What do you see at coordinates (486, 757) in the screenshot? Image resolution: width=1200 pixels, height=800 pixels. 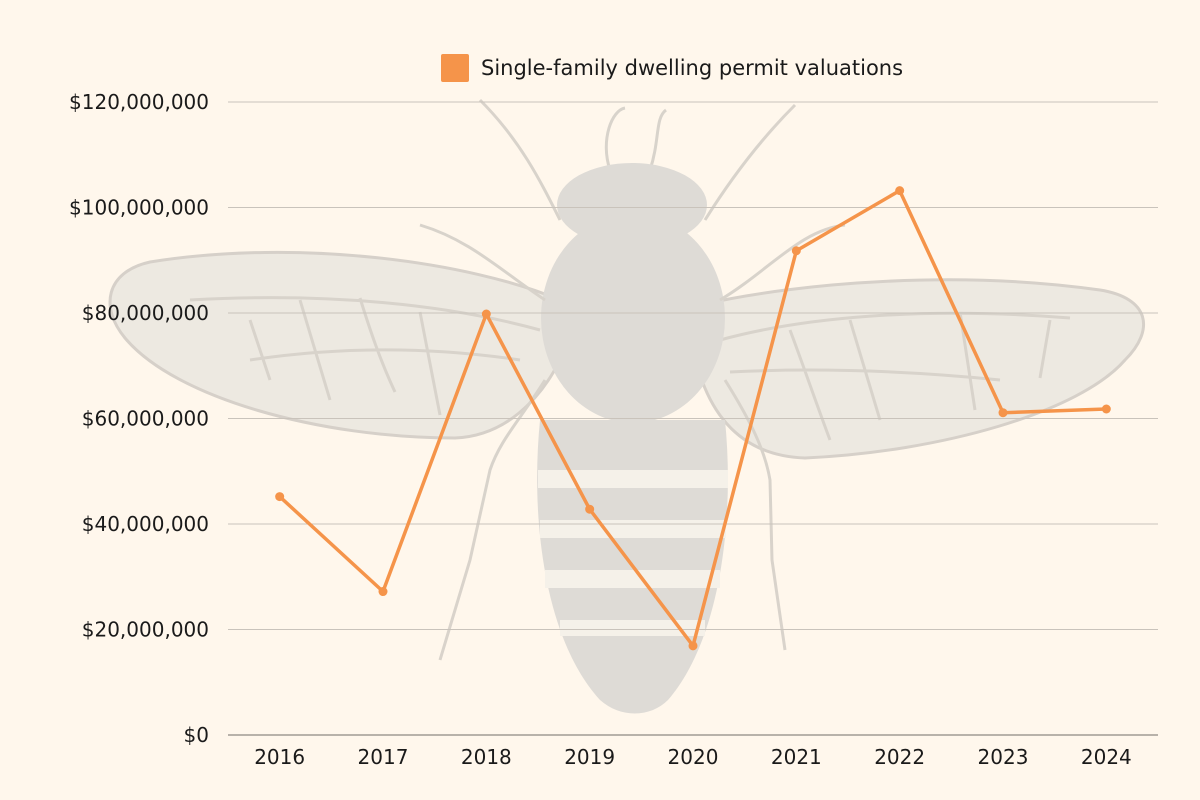 I see `x-tick-label: 2018` at bounding box center [486, 757].